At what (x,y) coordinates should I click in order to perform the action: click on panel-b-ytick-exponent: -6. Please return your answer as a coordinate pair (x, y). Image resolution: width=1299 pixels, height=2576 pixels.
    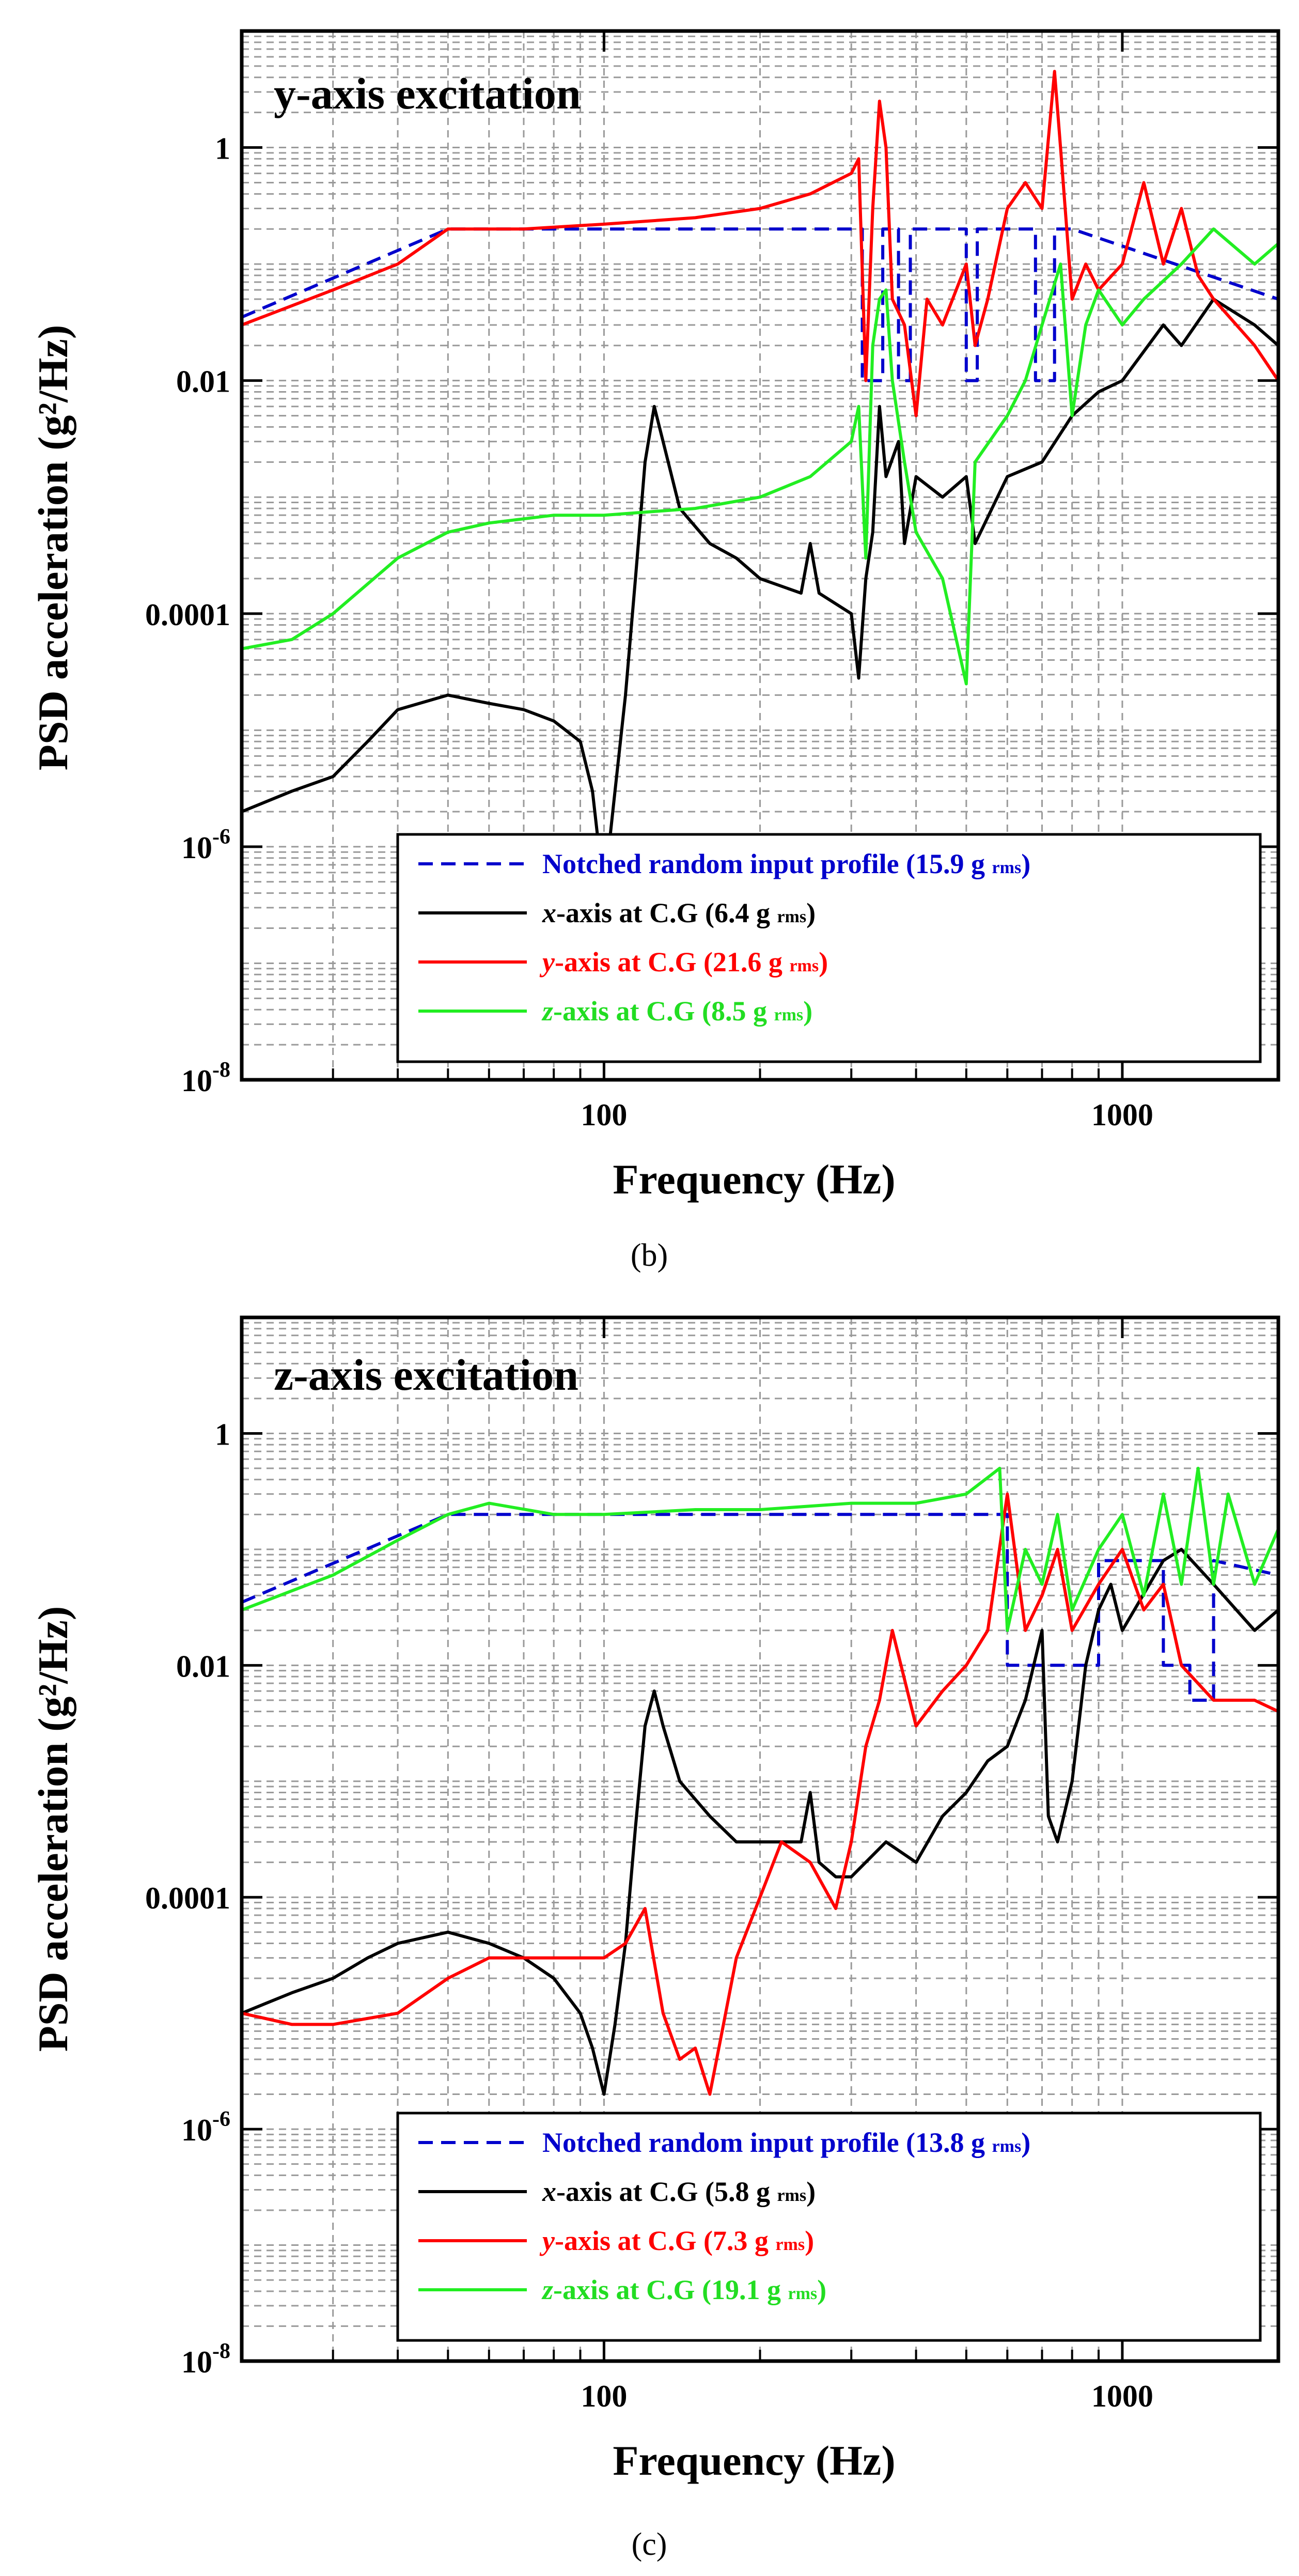
    Looking at the image, I should click on (221, 837).